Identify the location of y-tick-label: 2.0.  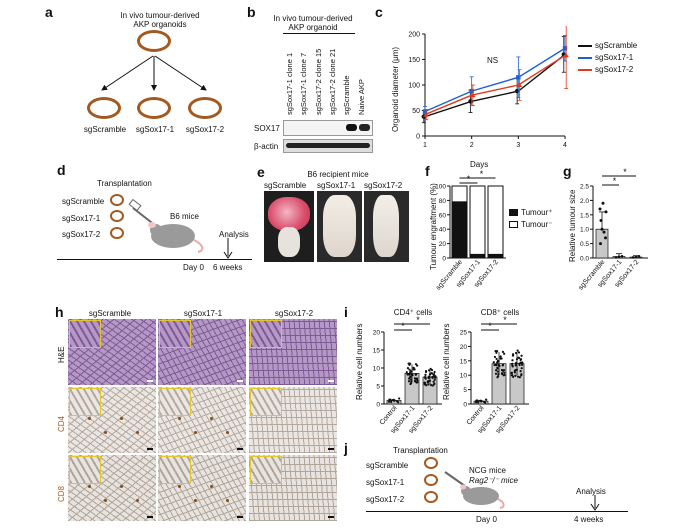
(584, 201).